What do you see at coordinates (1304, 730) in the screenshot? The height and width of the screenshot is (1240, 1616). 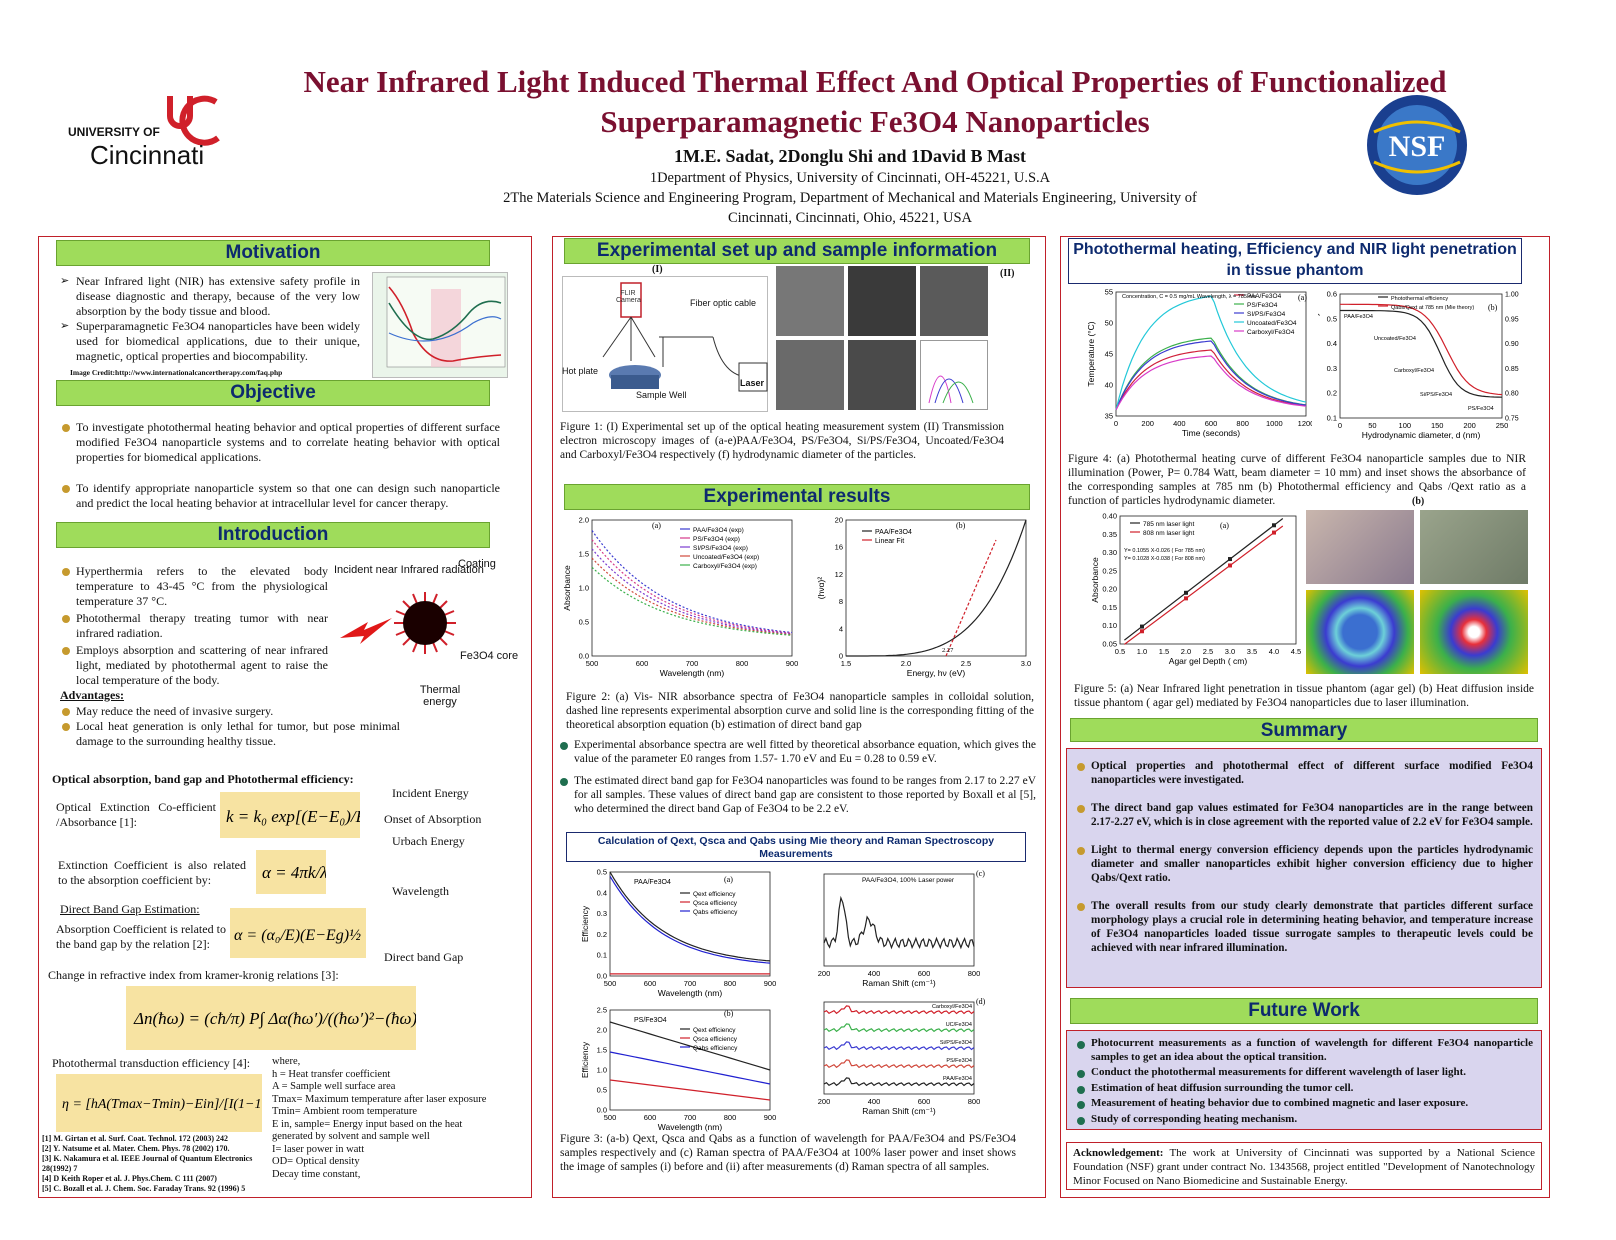 I see `summary-heading: Summary` at bounding box center [1304, 730].